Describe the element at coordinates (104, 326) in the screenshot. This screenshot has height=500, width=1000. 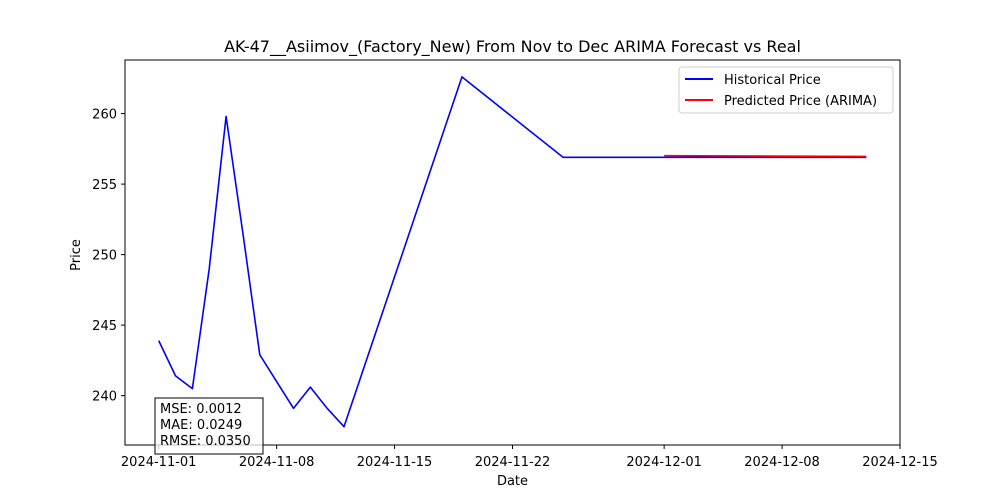
I see `y-tick-label: 245` at that location.